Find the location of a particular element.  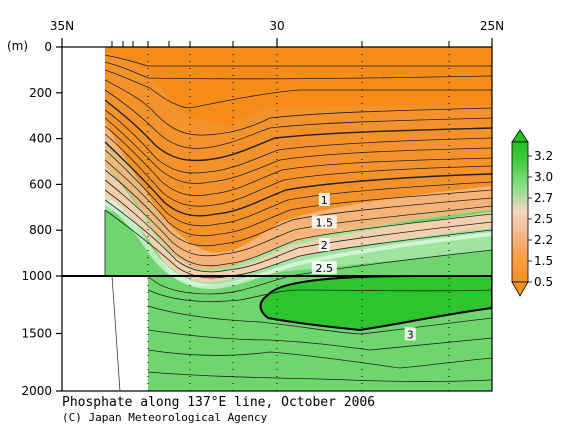

colorbar-top-arrow is located at coordinates (520, 136).